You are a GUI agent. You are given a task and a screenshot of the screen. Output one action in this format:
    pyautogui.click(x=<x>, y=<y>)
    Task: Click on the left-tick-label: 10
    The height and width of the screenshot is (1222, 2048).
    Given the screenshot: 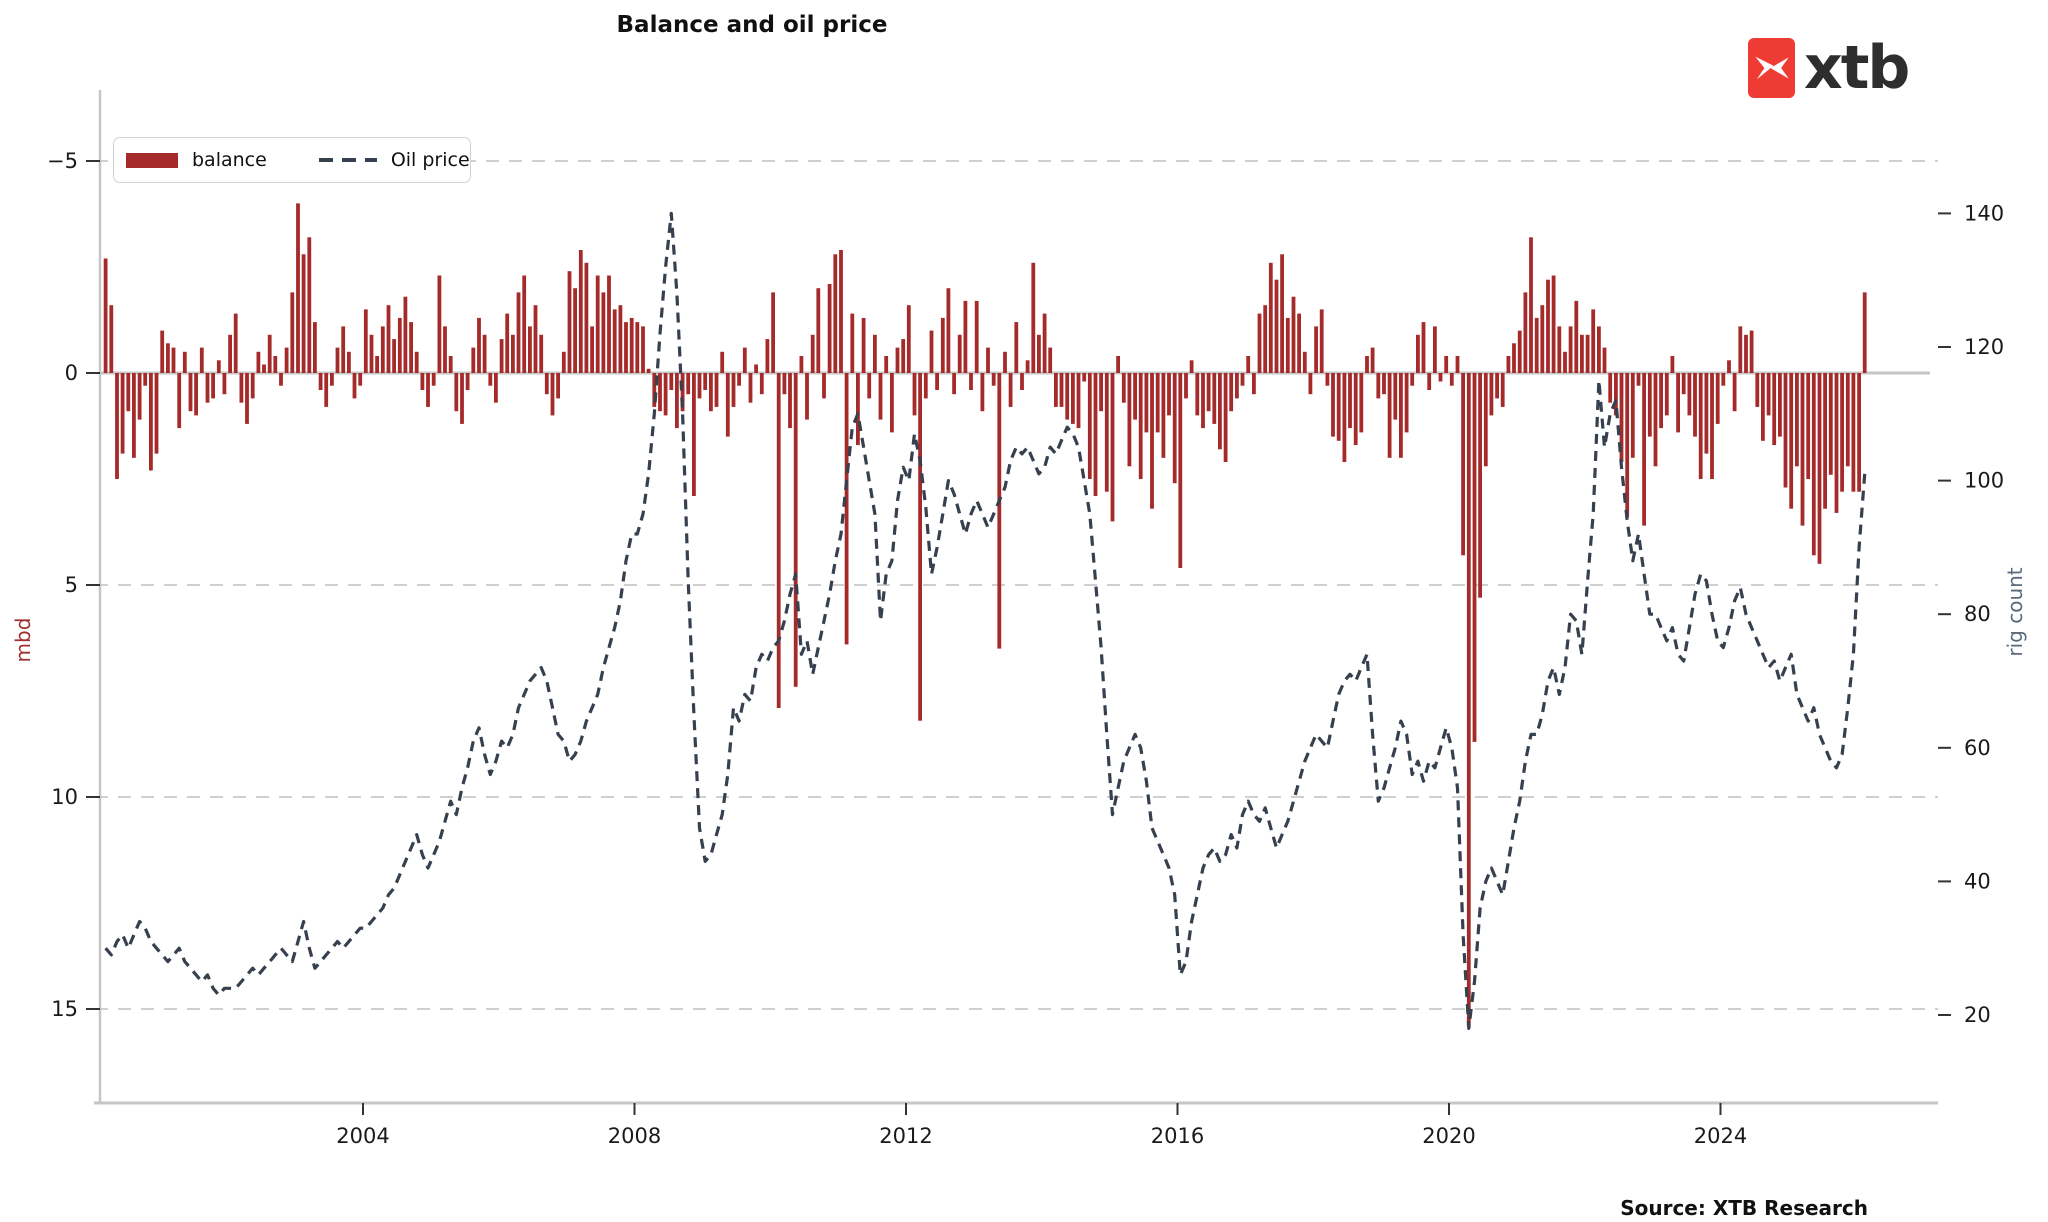 What is the action you would take?
    pyautogui.click(x=64, y=797)
    